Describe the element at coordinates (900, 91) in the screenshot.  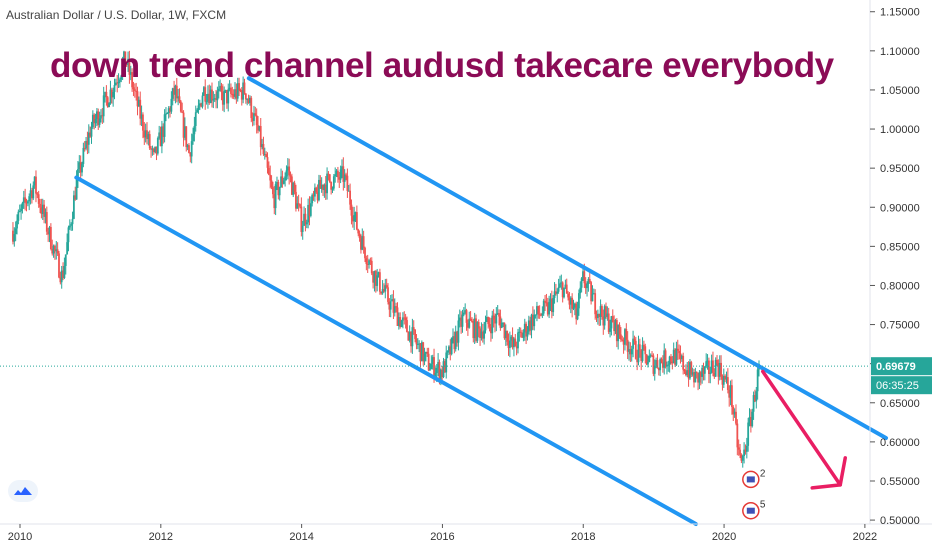
I see `y-tick-label: 1.05000` at that location.